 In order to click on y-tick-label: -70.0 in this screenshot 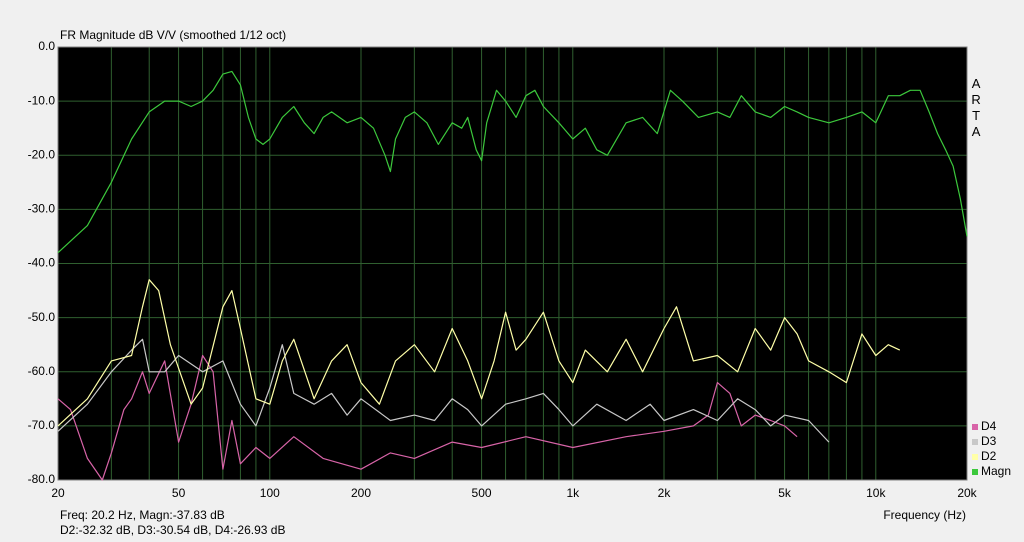, I will do `click(42, 425)`.